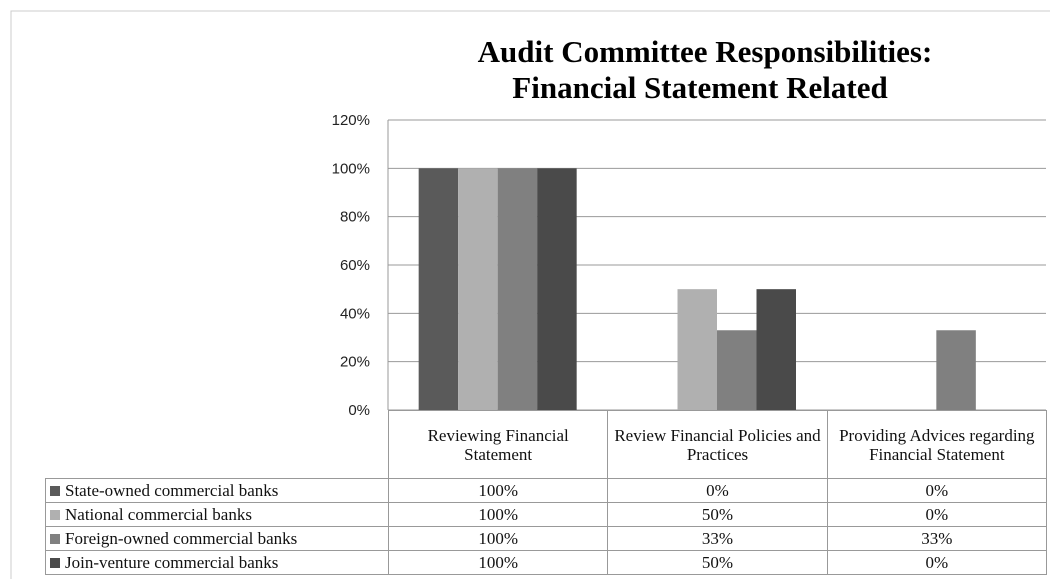 The height and width of the screenshot is (579, 1050). What do you see at coordinates (355, 217) in the screenshot?
I see `y-tick-label: 80%` at bounding box center [355, 217].